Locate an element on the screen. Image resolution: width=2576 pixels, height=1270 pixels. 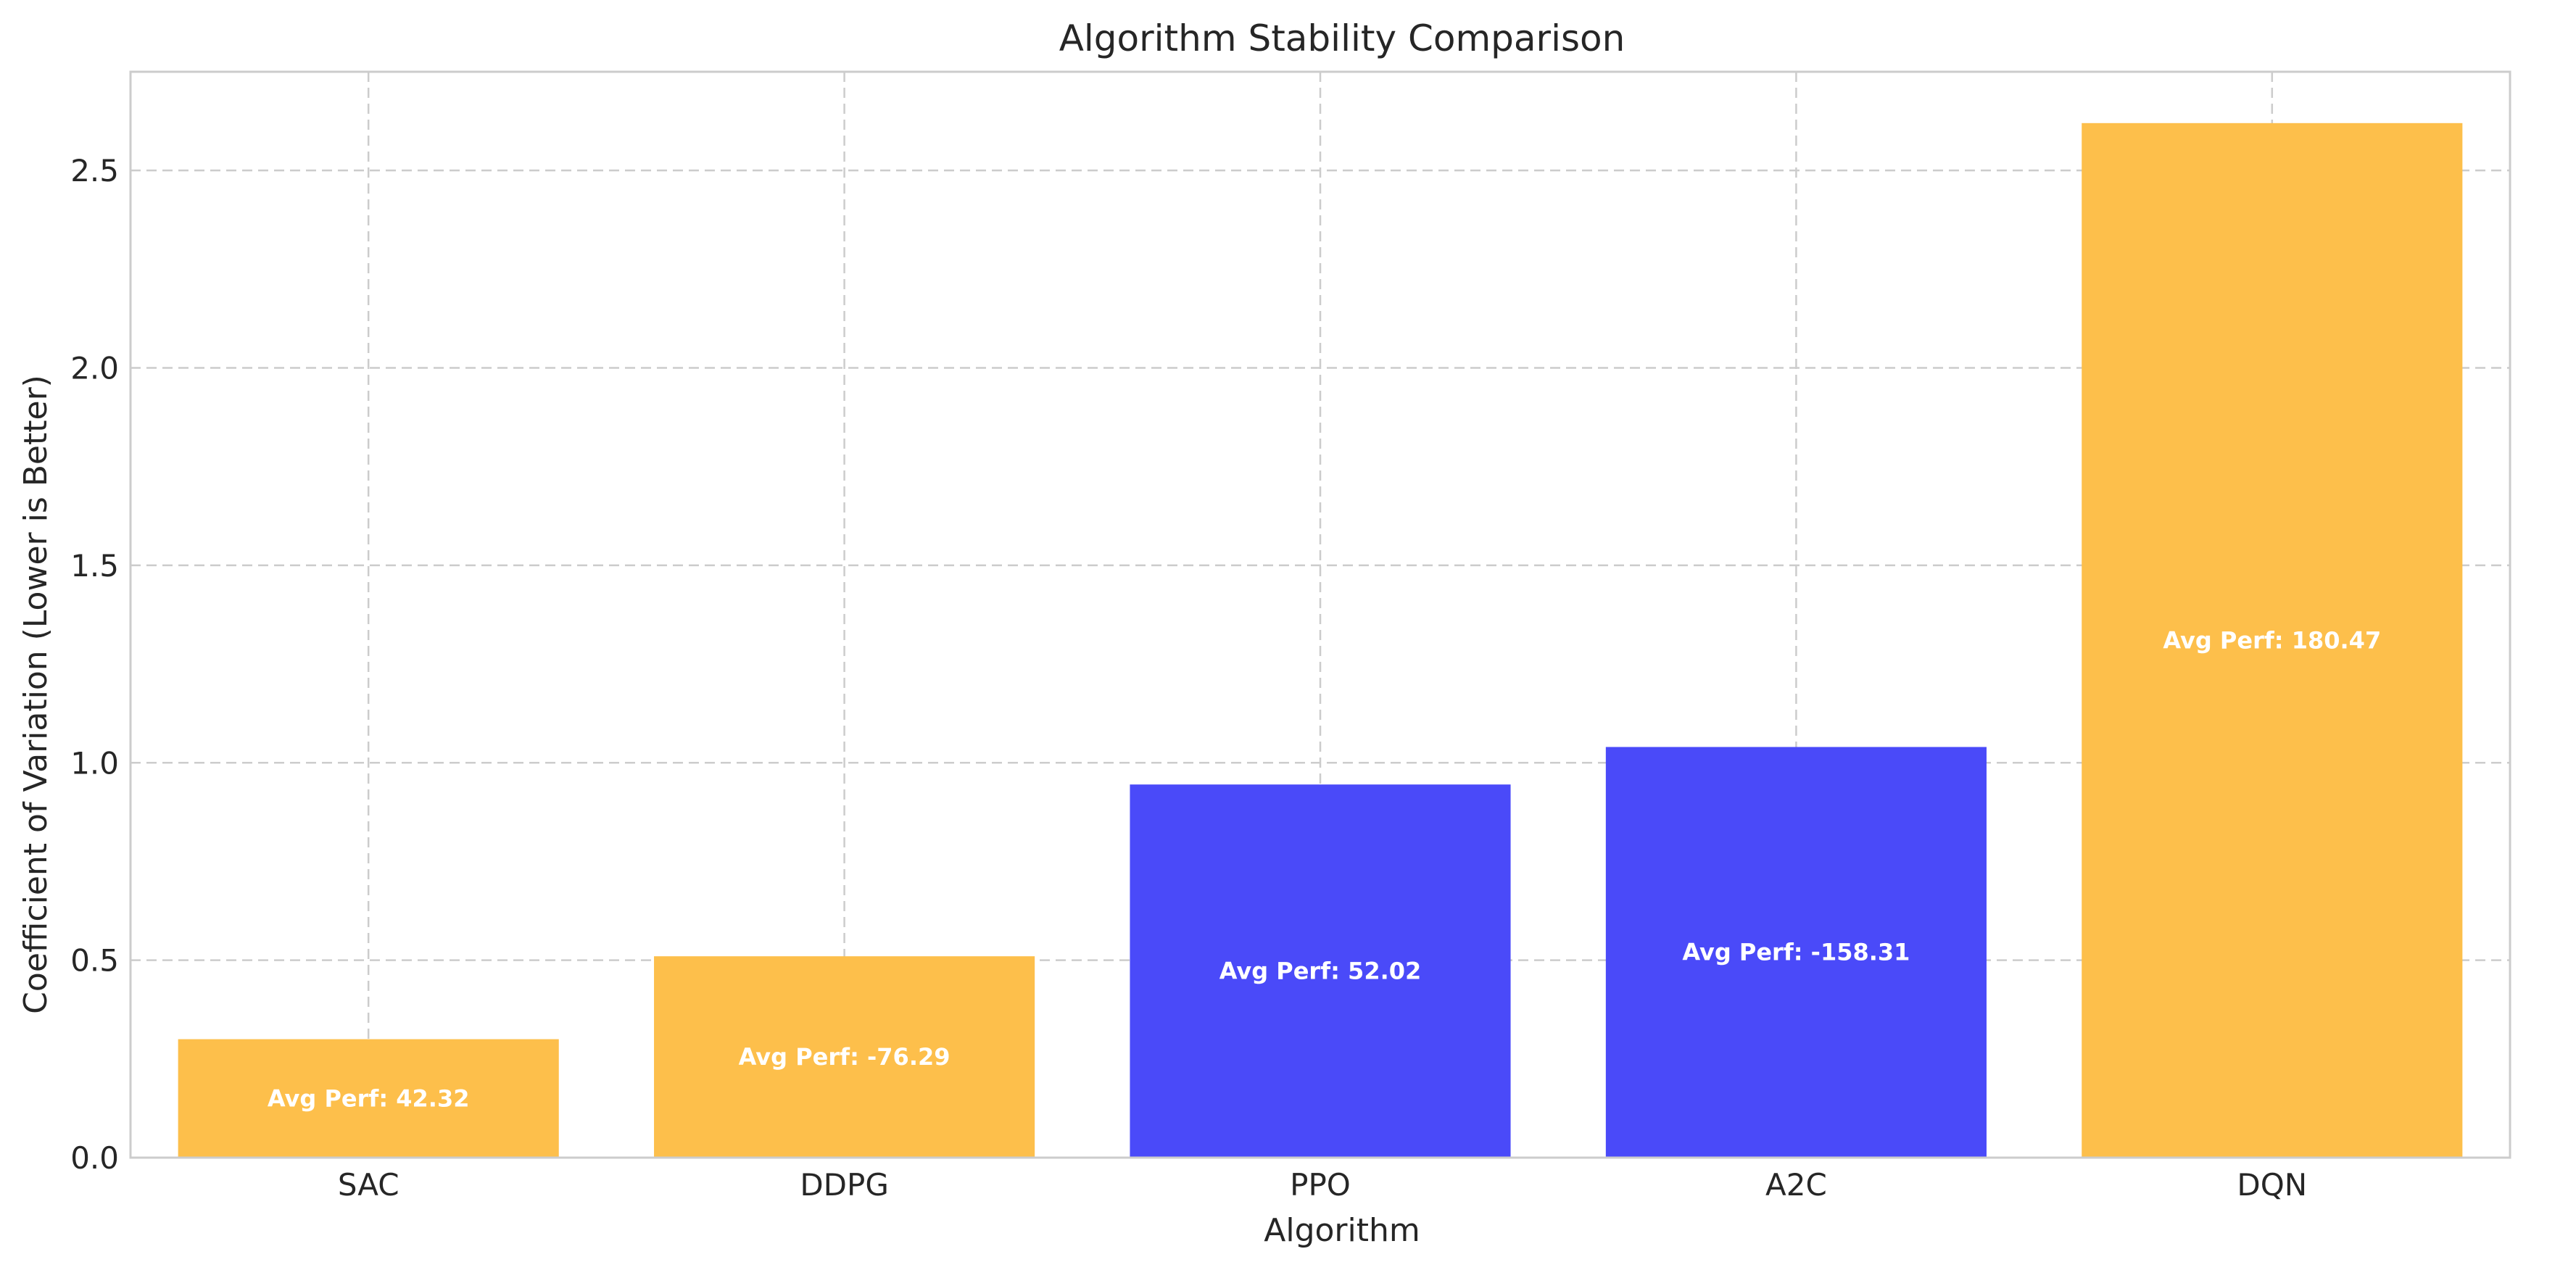
y-tick-label: 1.0 is located at coordinates (95, 763).